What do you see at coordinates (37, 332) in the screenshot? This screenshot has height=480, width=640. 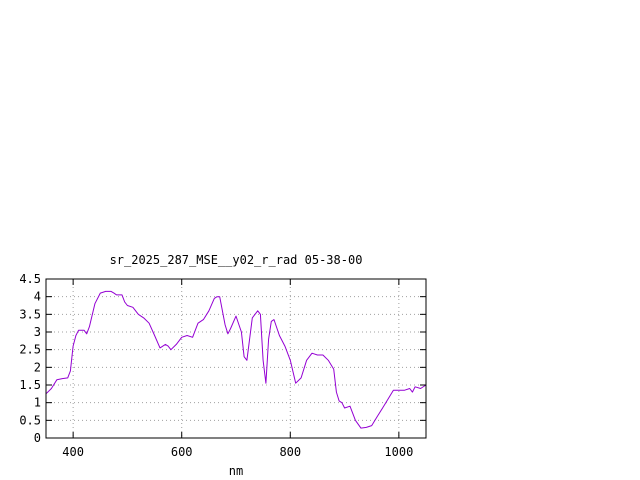 I see `y-tick-label: 3` at bounding box center [37, 332].